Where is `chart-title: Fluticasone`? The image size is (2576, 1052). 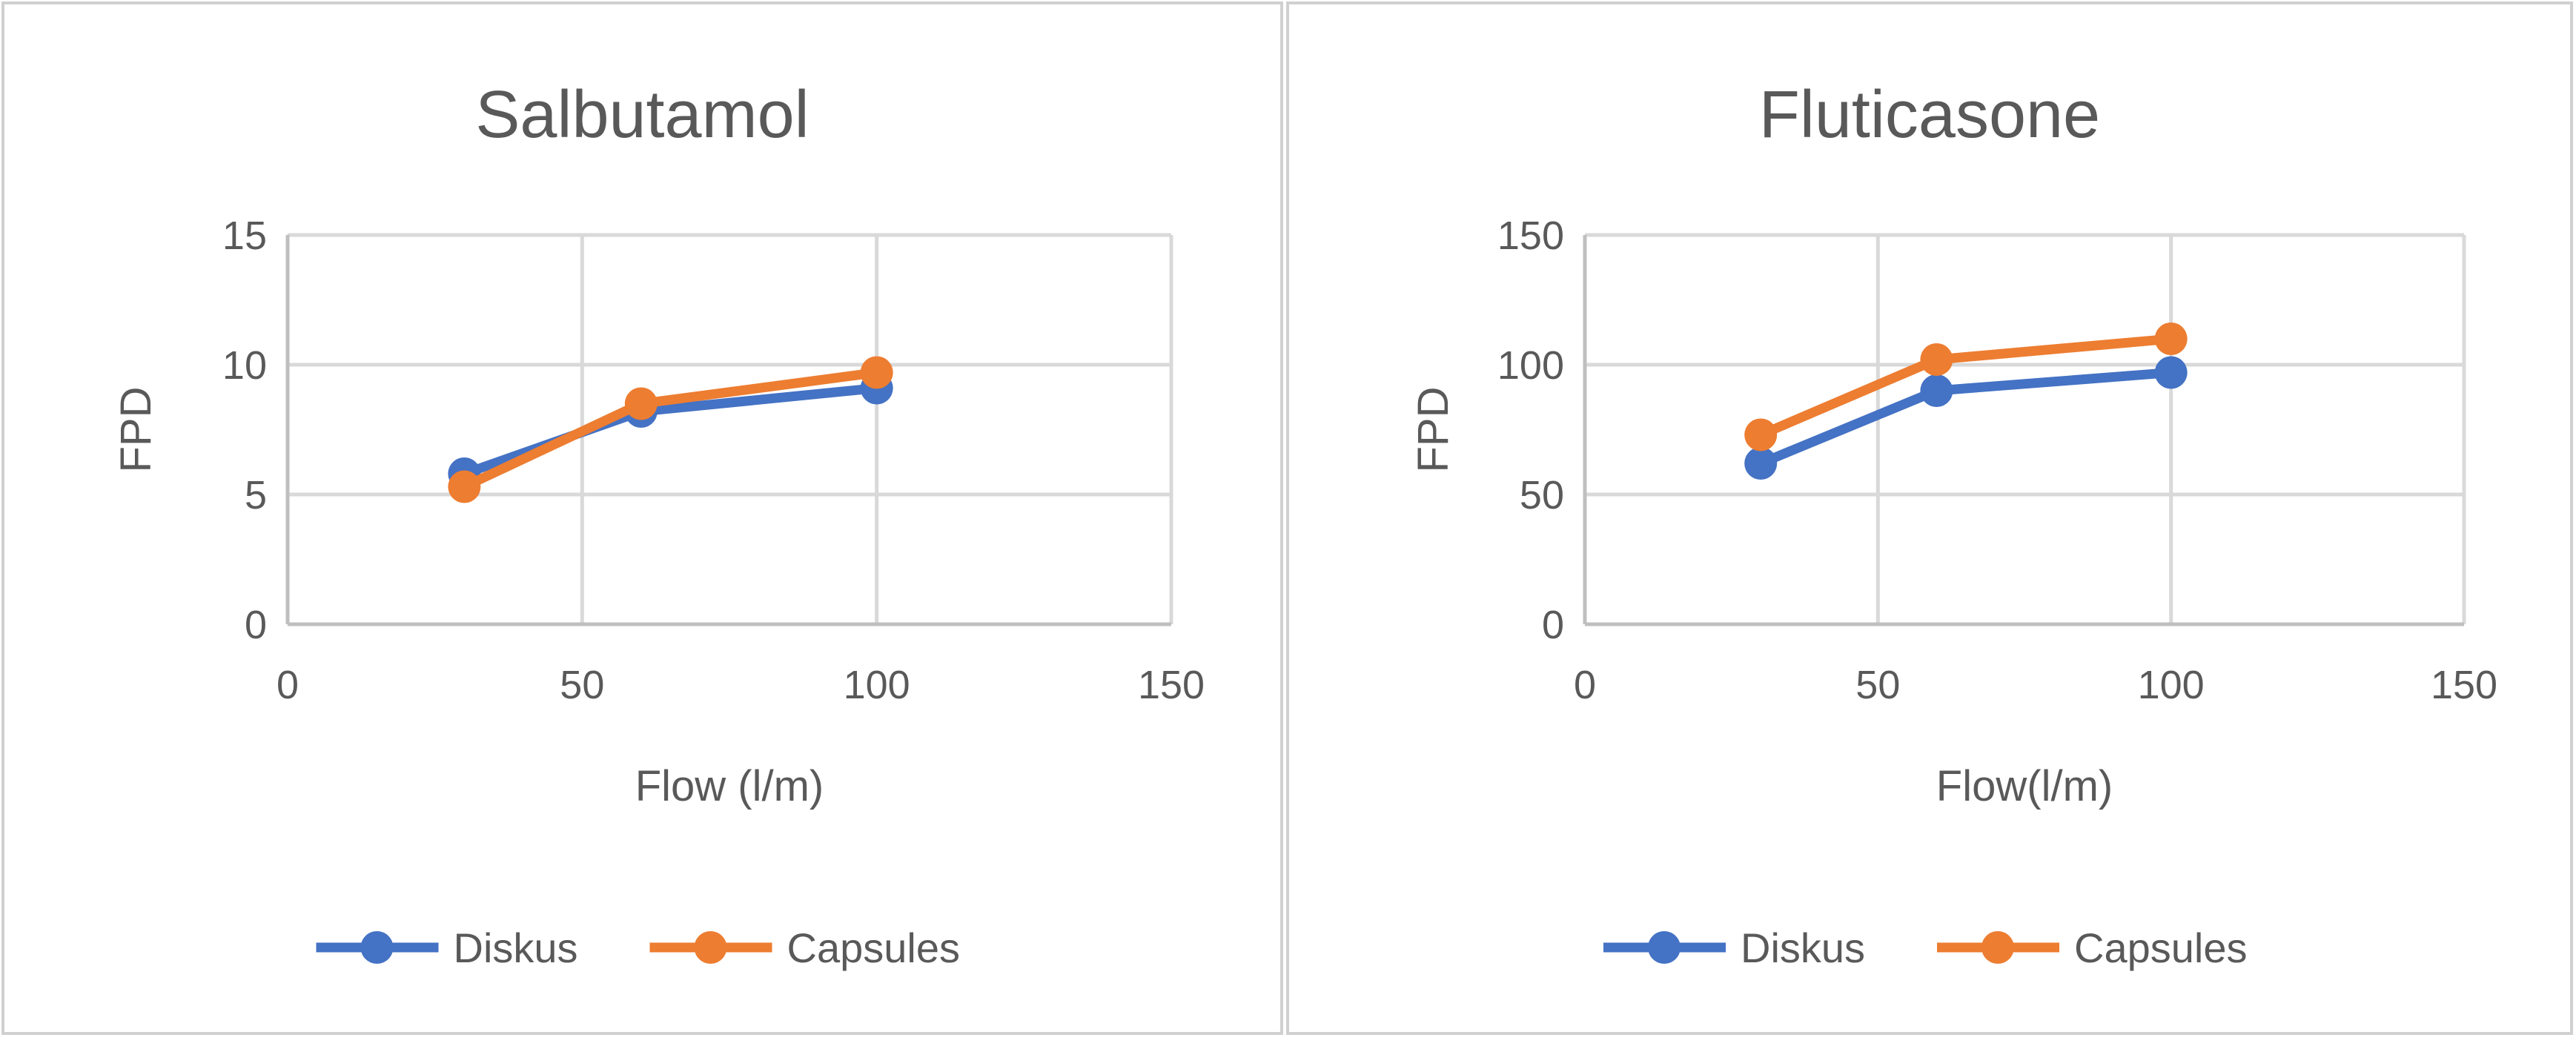
chart-title: Fluticasone is located at coordinates (1929, 115).